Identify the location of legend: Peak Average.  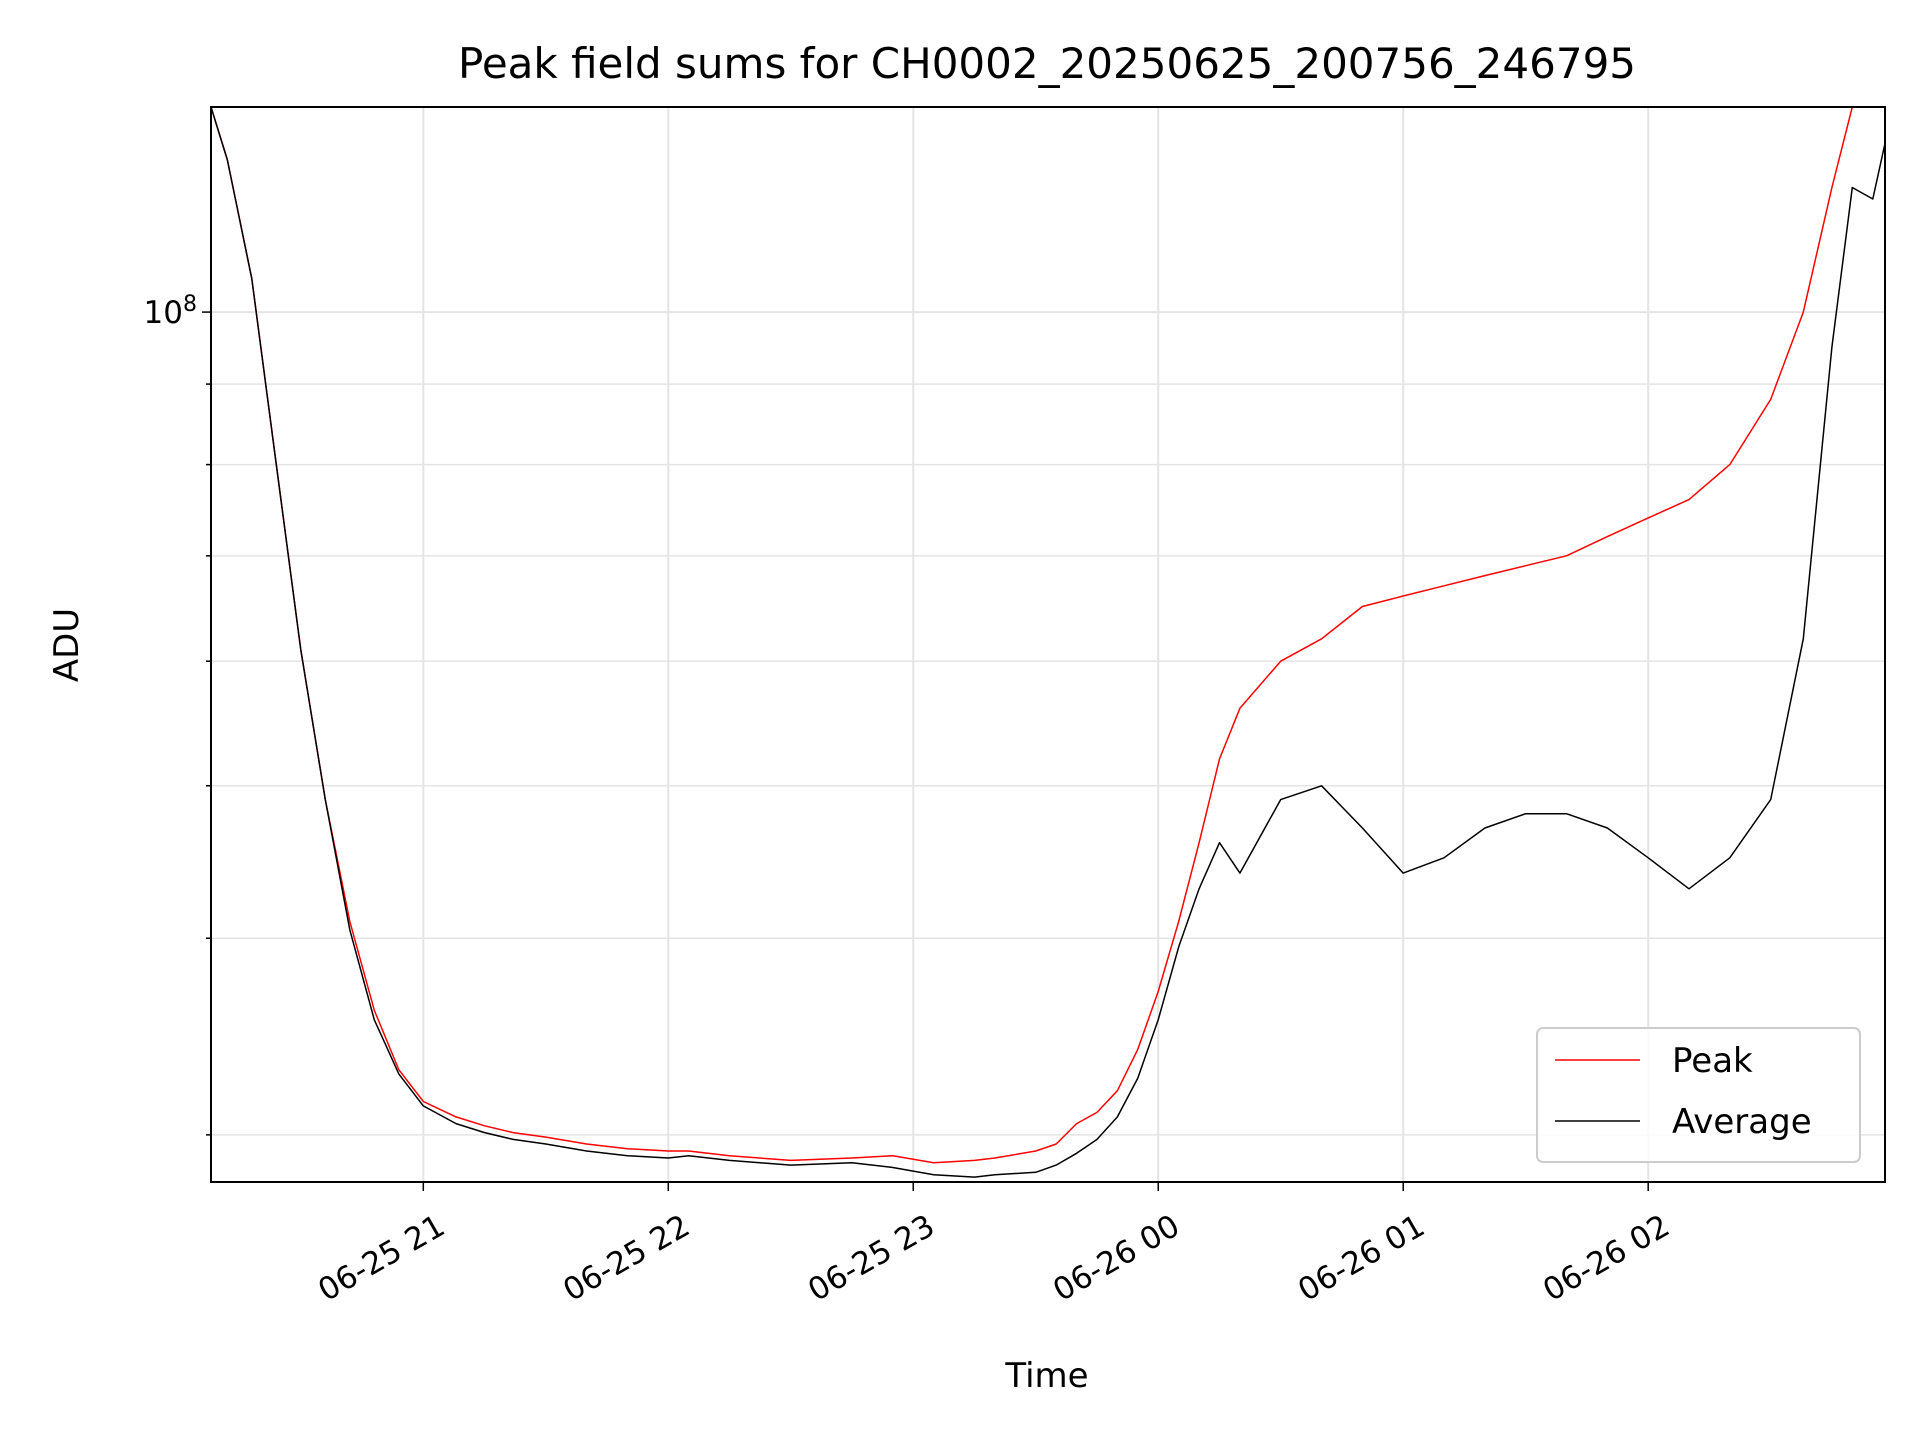
(1698, 1095).